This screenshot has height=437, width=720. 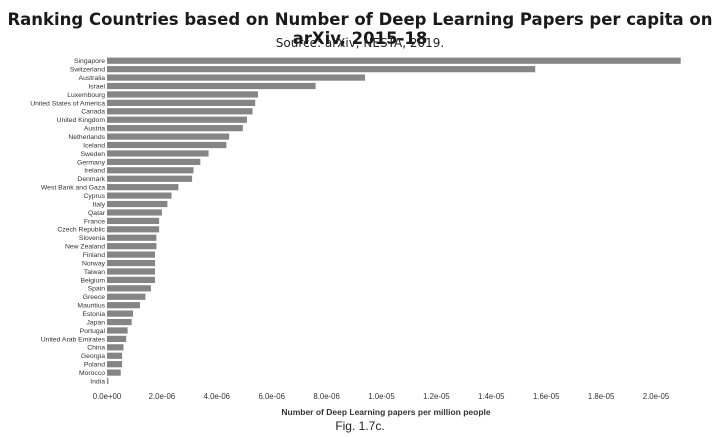 What do you see at coordinates (180, 111) in the screenshot?
I see `bar-canada` at bounding box center [180, 111].